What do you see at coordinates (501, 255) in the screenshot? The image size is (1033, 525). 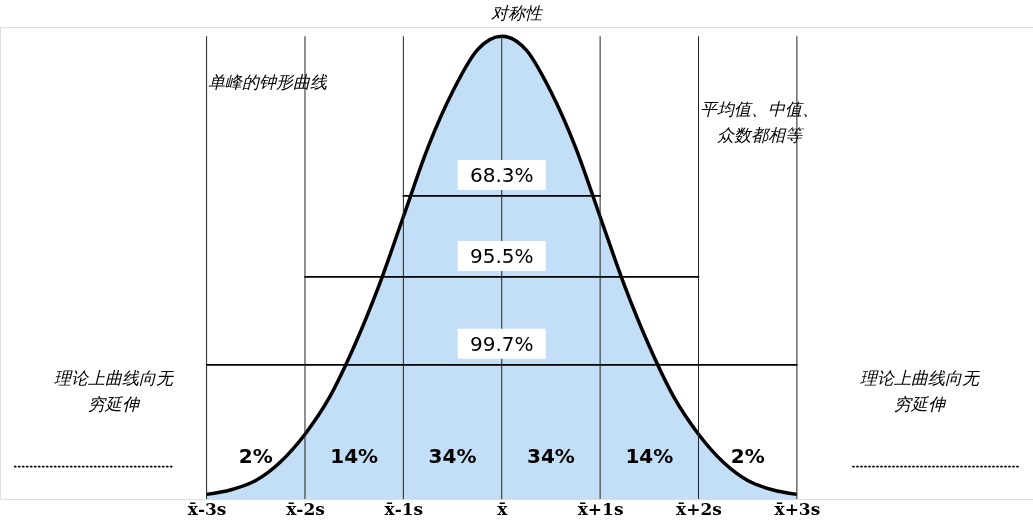 I see `annotation: 95.5%` at bounding box center [501, 255].